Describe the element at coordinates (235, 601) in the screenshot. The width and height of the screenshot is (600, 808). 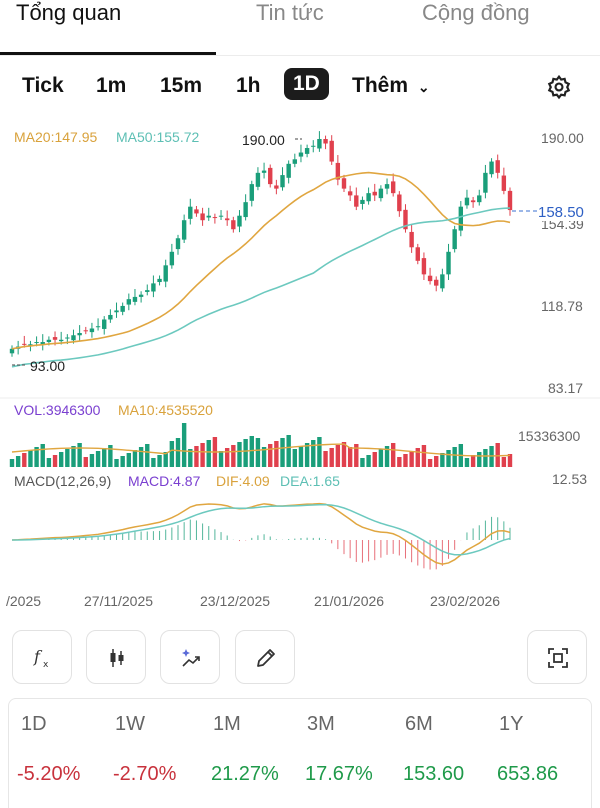
I see `date-axis-label: 23/12/2025` at that location.